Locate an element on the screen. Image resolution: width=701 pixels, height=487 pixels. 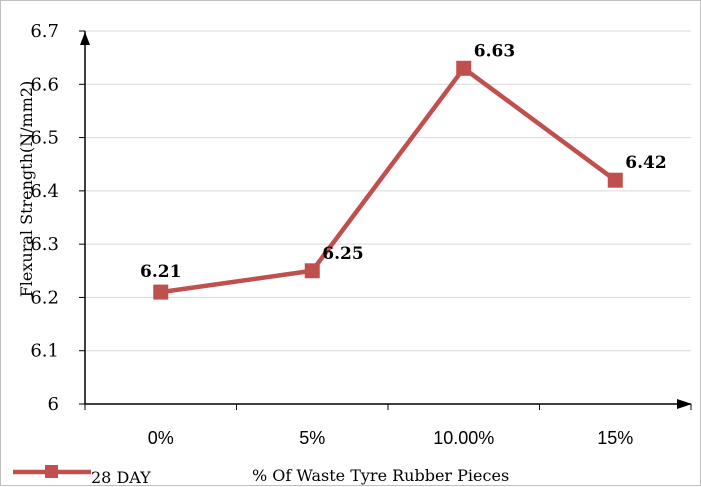
x-axis-ticks: 0% 5% 10.00% 15% is located at coordinates (388, 426).